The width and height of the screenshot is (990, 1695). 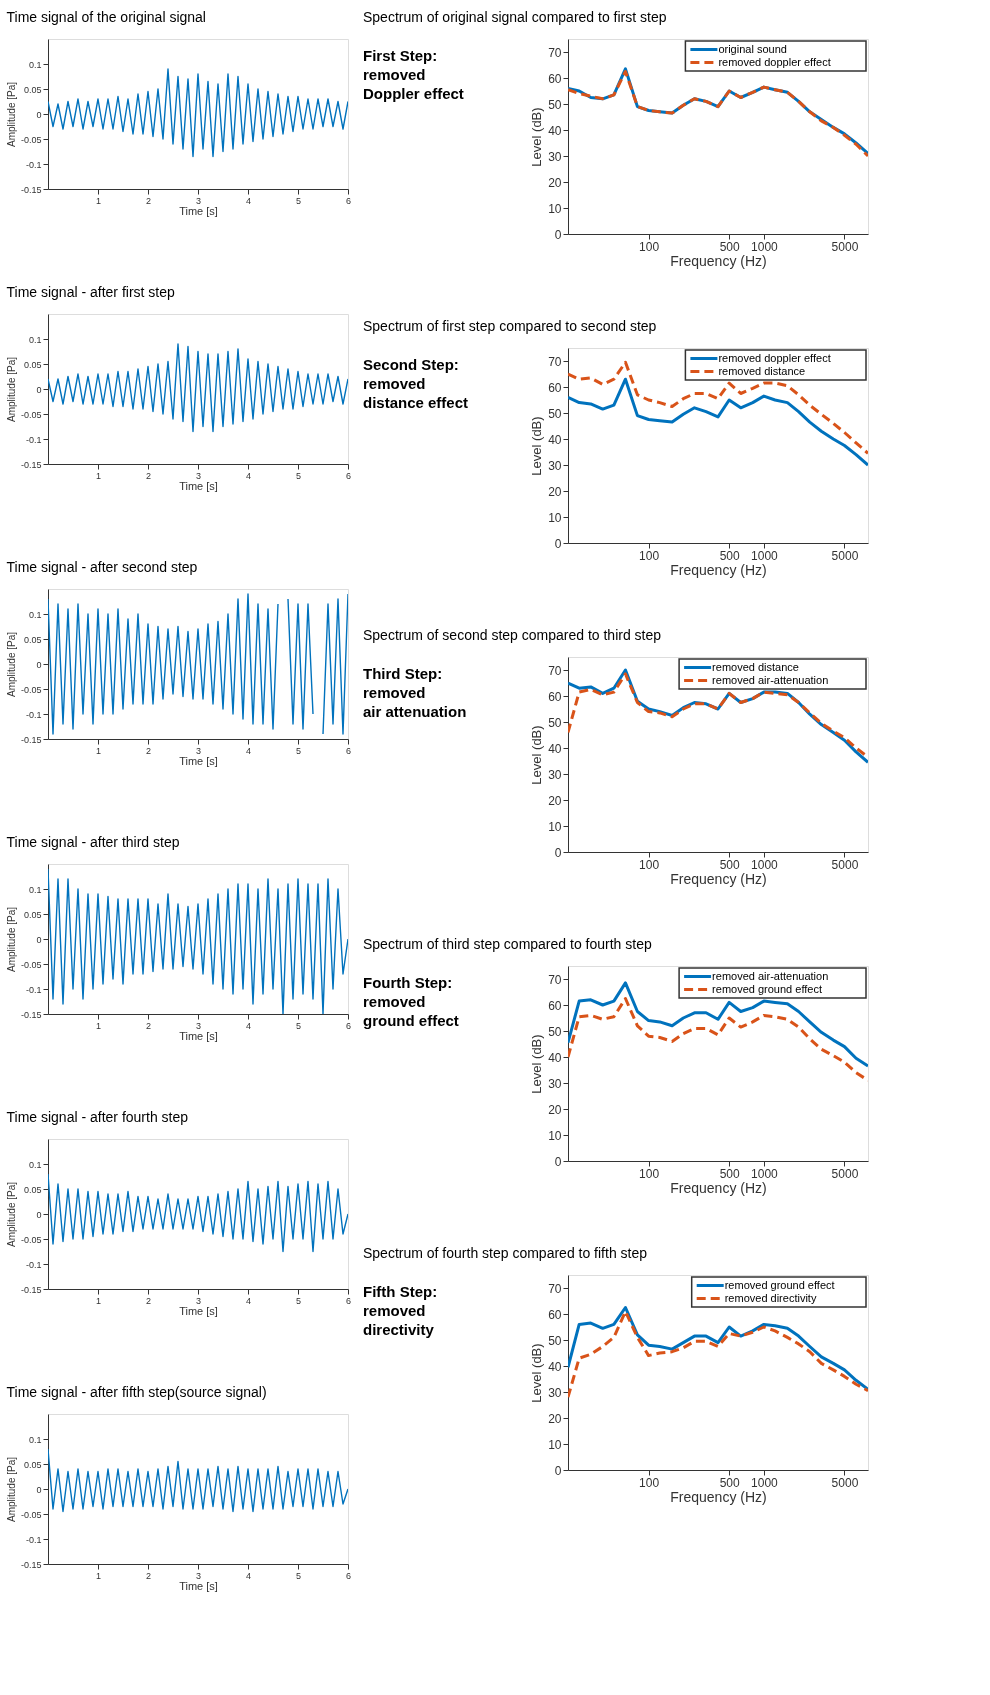 I want to click on y-tick-label: -0.1, so click(x=33, y=439).